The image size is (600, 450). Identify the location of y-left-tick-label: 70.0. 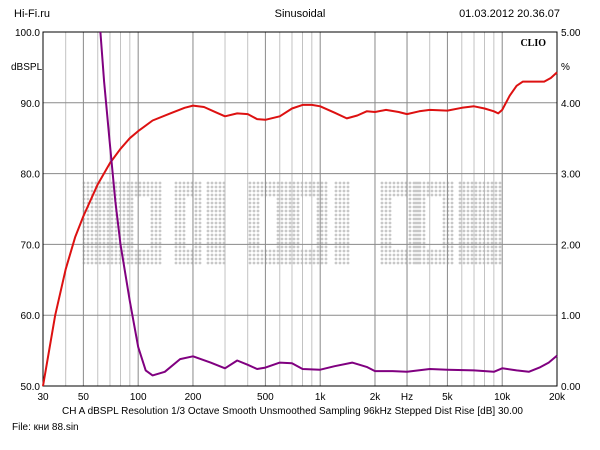
(31, 245).